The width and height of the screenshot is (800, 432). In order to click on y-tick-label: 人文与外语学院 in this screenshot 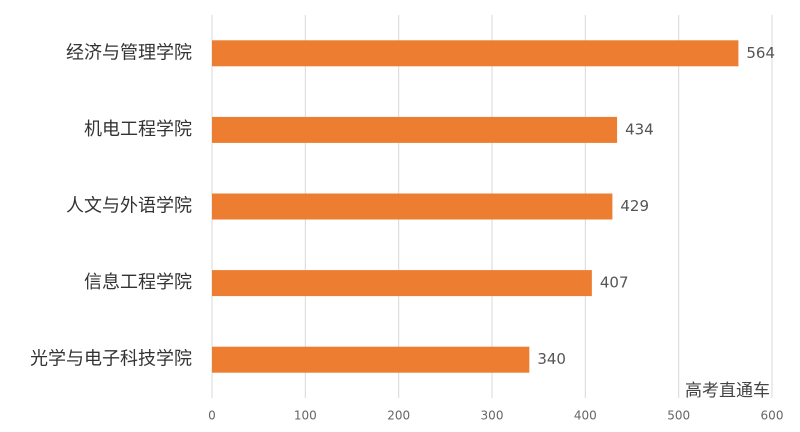, I will do `click(129, 206)`.